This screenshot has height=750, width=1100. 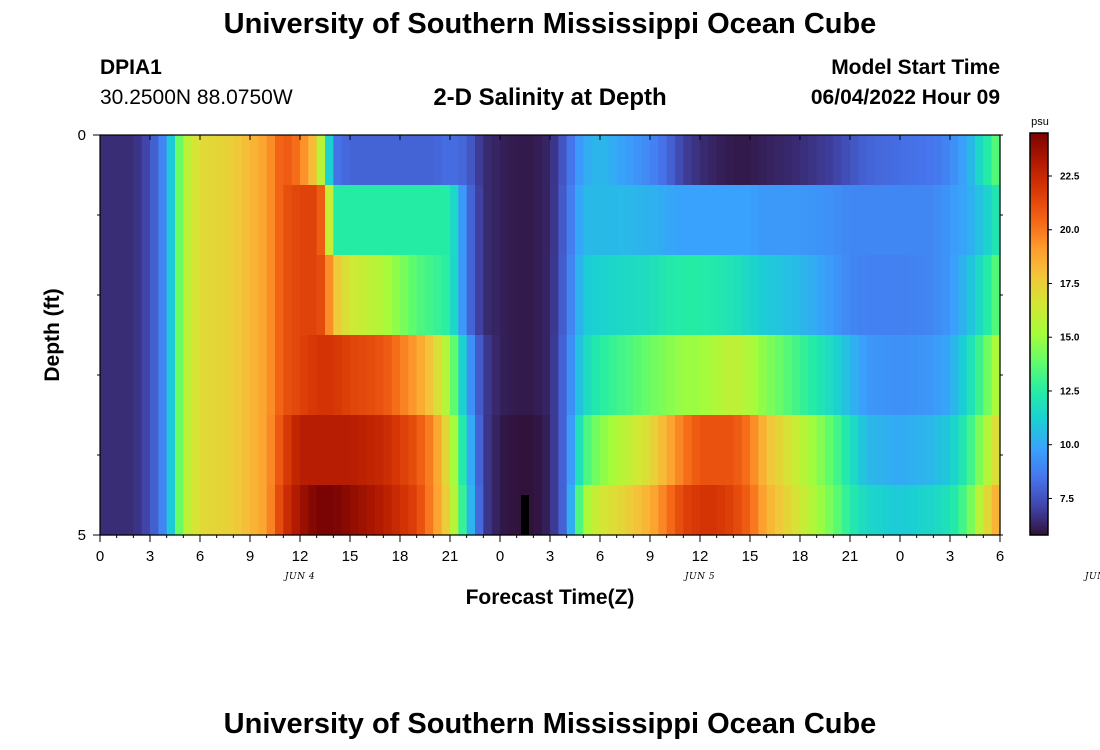 What do you see at coordinates (1070, 284) in the screenshot?
I see `colorbar-tick-label: 17.5` at bounding box center [1070, 284].